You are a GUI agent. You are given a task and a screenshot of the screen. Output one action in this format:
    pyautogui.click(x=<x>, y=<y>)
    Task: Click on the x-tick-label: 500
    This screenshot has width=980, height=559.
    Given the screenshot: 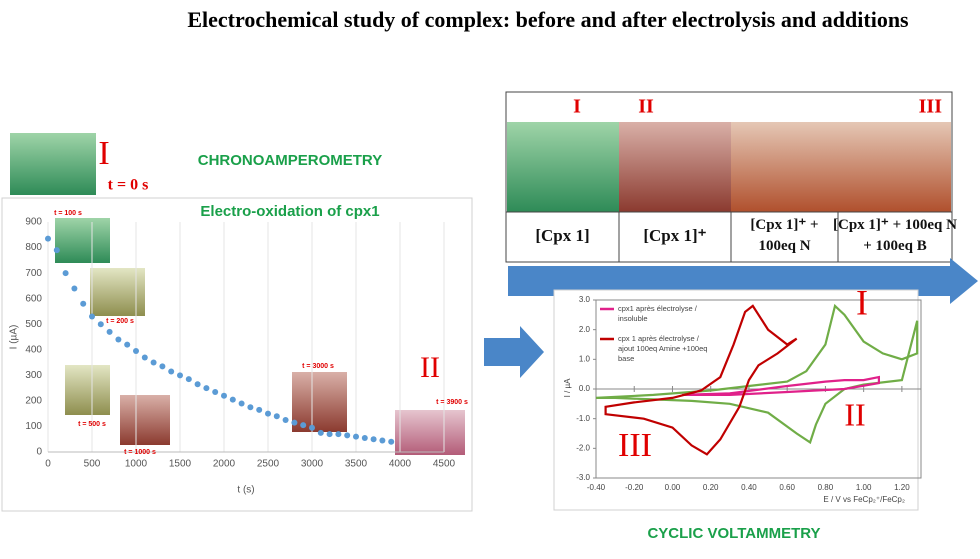 What is the action you would take?
    pyautogui.click(x=92, y=464)
    